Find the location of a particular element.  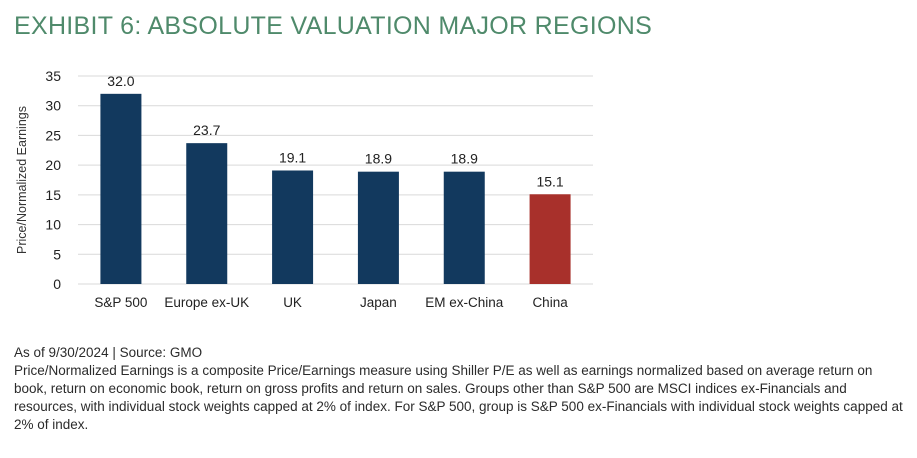

x-tick-label: EM ex-China is located at coordinates (464, 302).